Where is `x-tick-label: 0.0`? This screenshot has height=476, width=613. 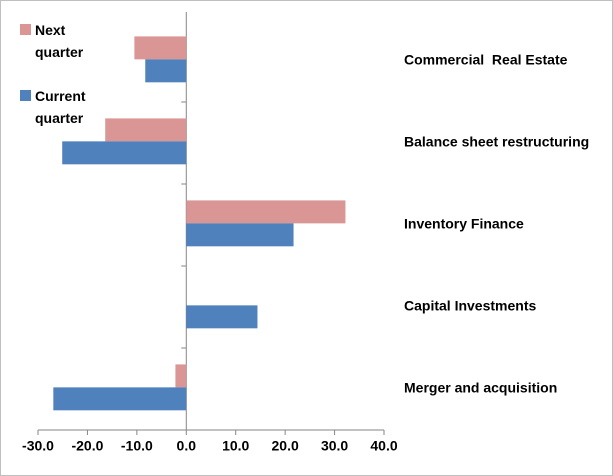
x-tick-label: 0.0 is located at coordinates (187, 446).